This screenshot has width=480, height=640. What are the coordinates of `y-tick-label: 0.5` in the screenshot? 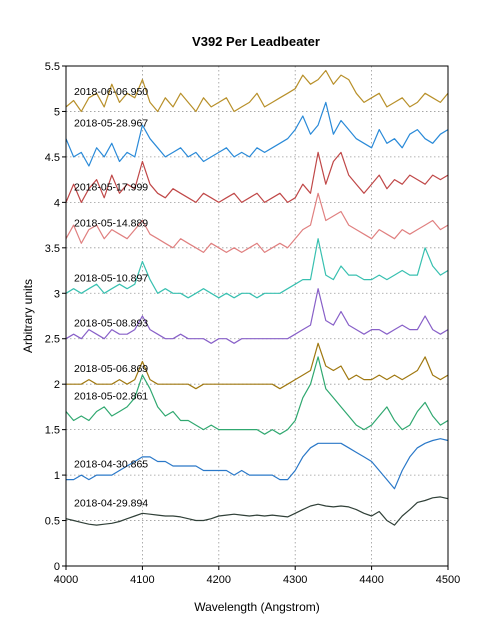 It's located at (52, 522).